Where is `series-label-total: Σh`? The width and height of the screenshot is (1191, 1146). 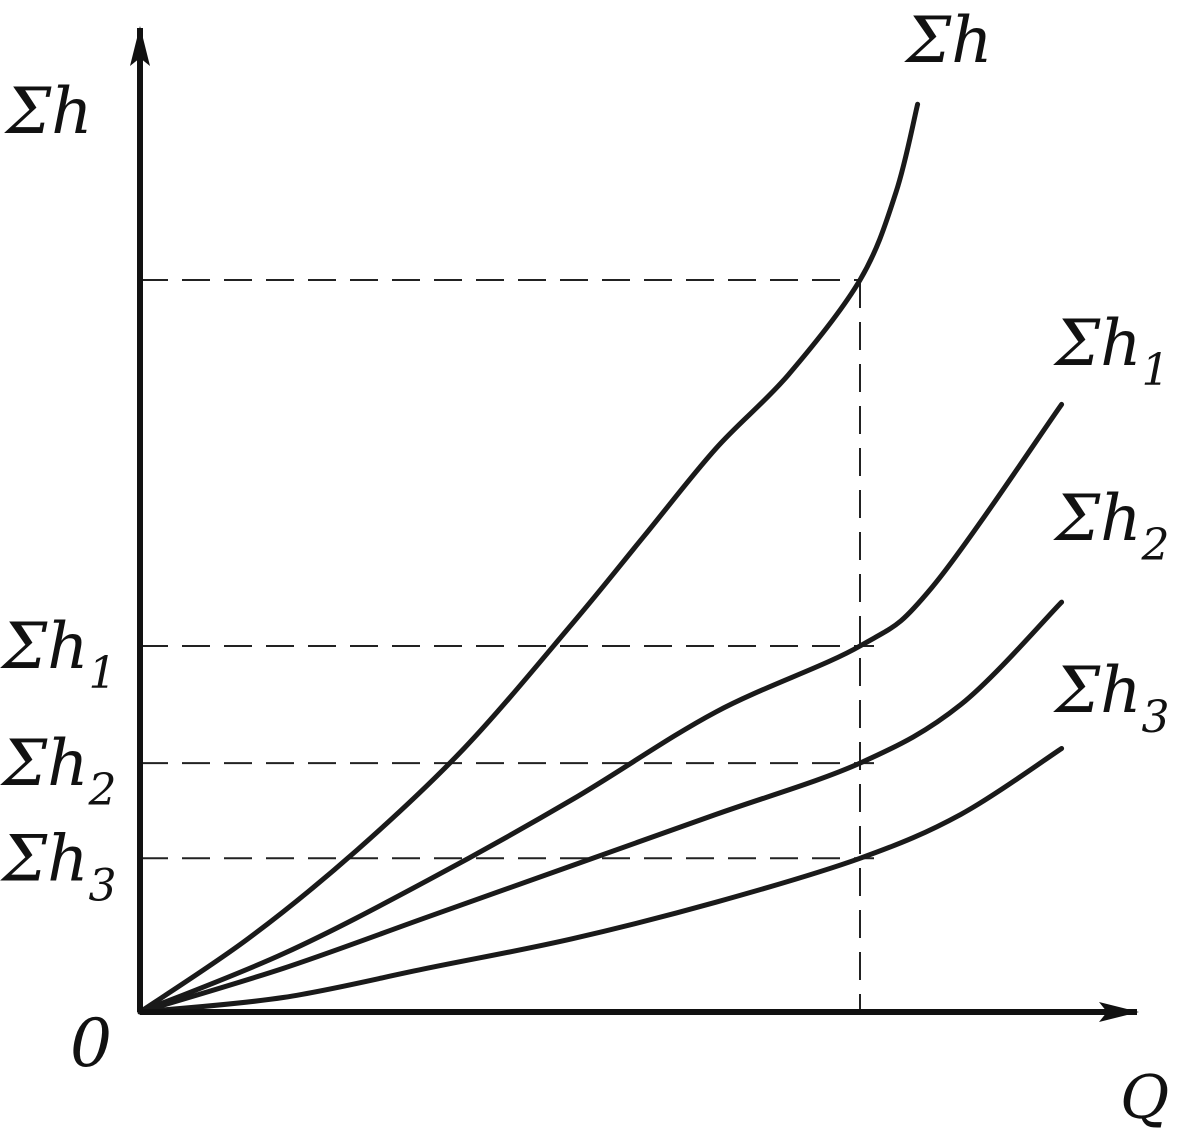 series-label-total: Σh is located at coordinates (948, 41).